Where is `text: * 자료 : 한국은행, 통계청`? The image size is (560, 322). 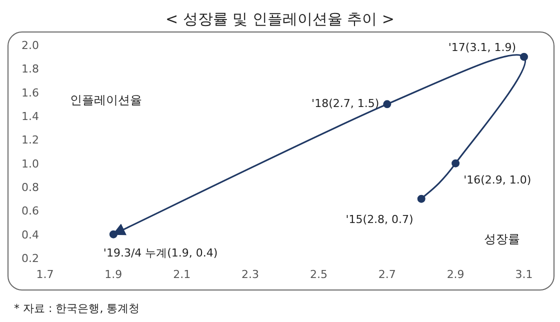
text: * 자료 : 한국은행, 통계청 is located at coordinates (77, 308).